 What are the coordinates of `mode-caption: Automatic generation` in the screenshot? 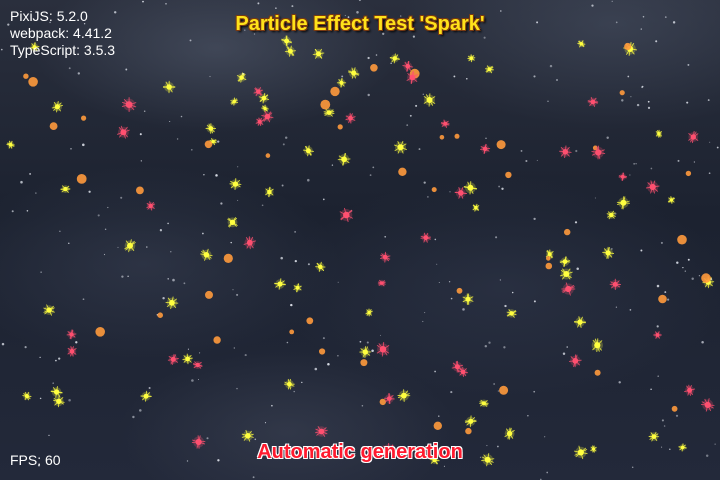 It's located at (360, 452).